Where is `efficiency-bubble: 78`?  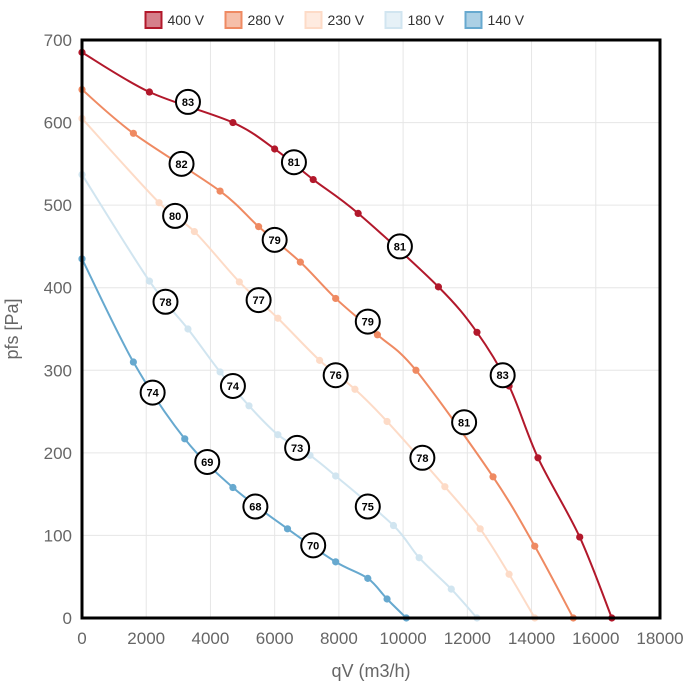
efficiency-bubble: 78 is located at coordinates (422, 457).